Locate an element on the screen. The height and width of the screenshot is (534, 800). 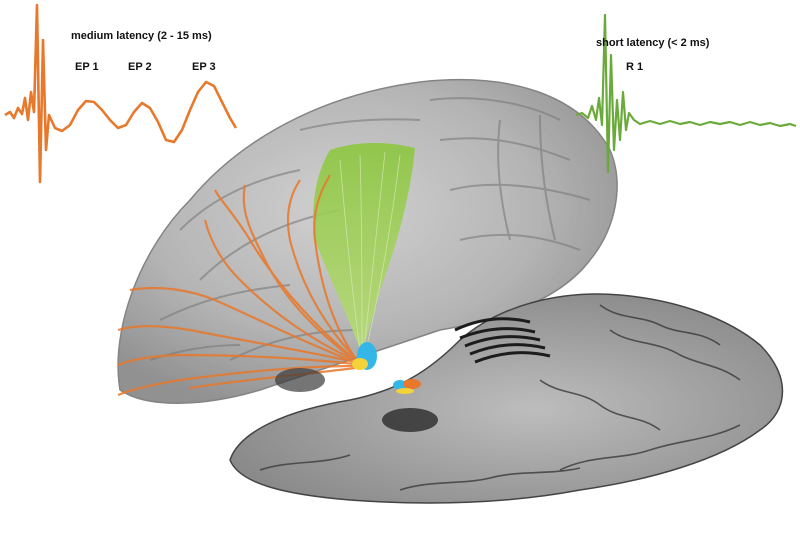
target-nuclei is located at coordinates (386, 368).